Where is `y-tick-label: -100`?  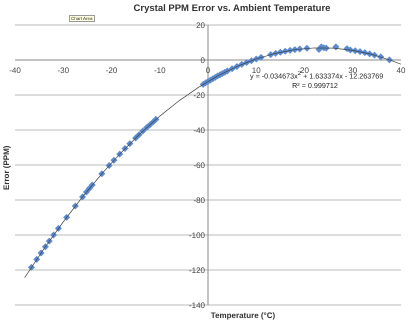 y-tick-label: -100 is located at coordinates (197, 235).